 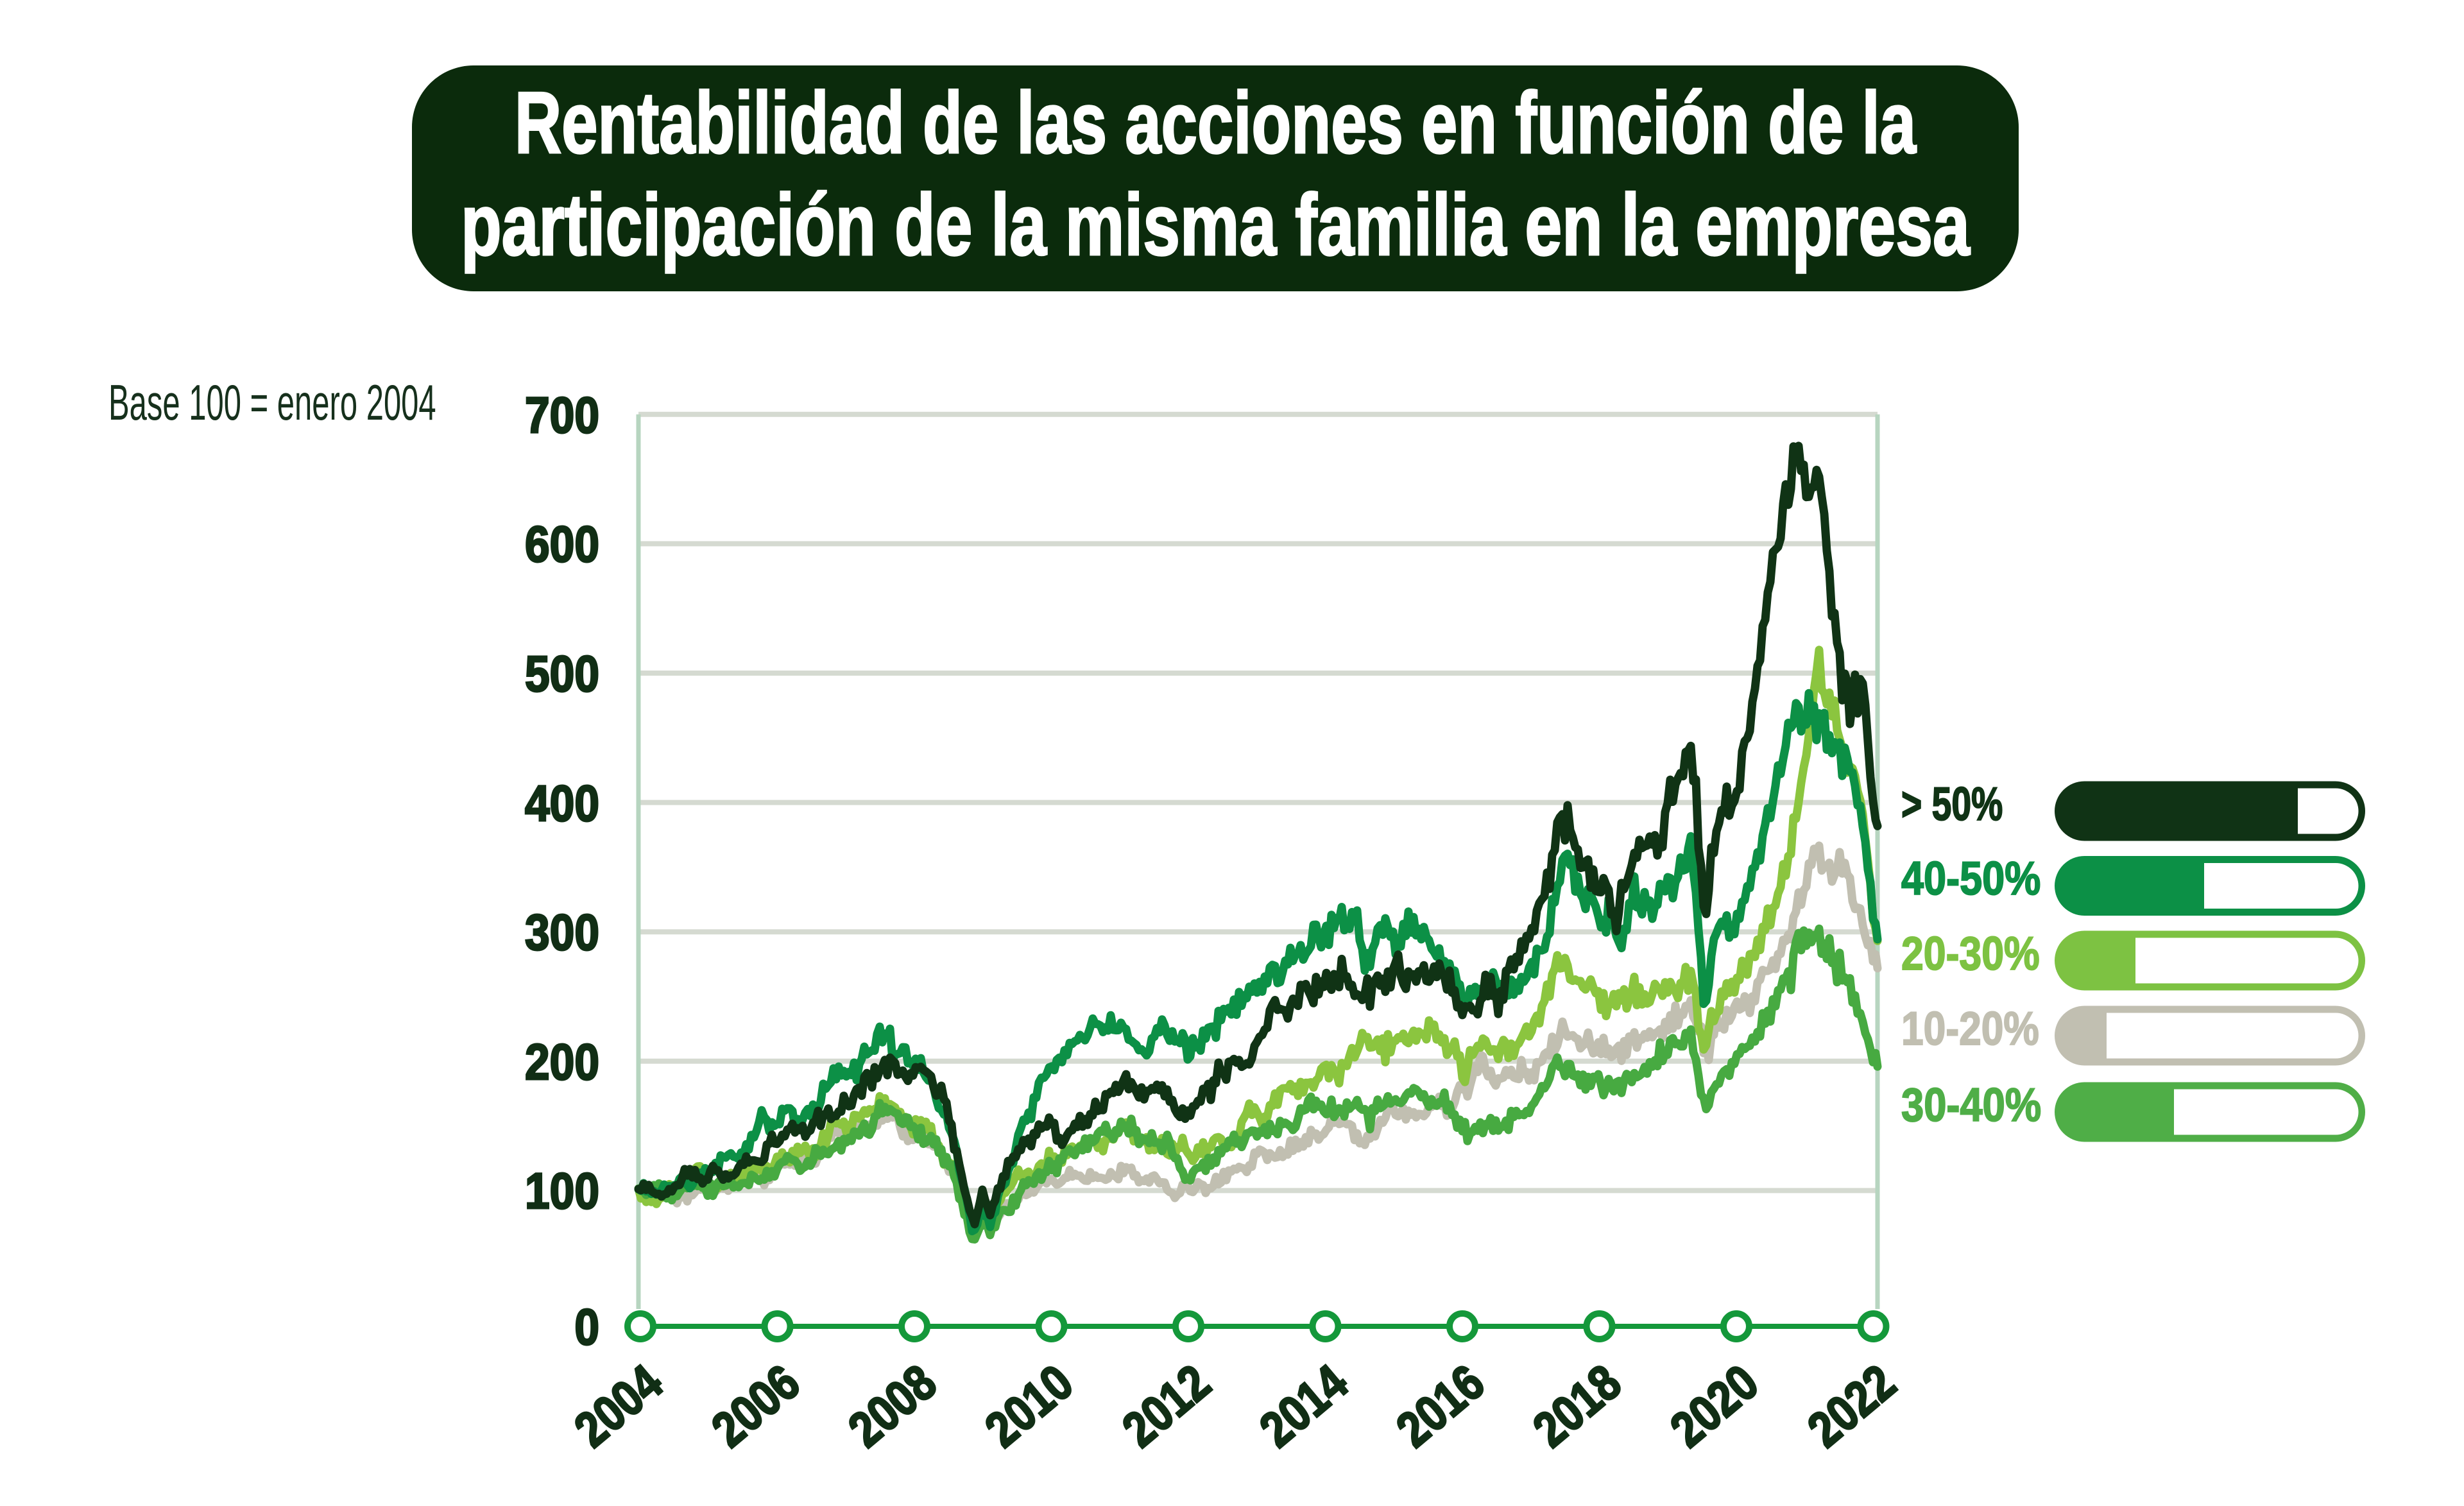 What do you see at coordinates (562, 415) in the screenshot?
I see `svg-text: 700` at bounding box center [562, 415].